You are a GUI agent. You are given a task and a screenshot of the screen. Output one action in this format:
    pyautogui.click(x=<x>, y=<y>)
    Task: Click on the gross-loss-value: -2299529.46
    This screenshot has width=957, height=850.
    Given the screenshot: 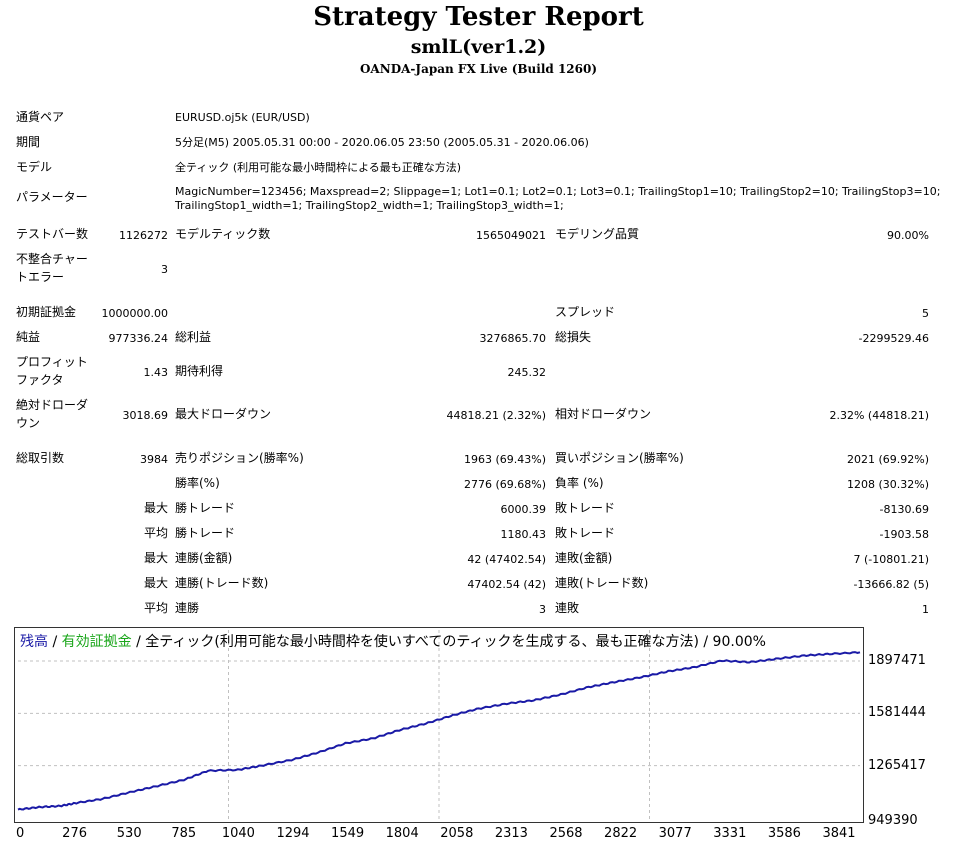 What is the action you would take?
    pyautogui.click(x=893, y=338)
    